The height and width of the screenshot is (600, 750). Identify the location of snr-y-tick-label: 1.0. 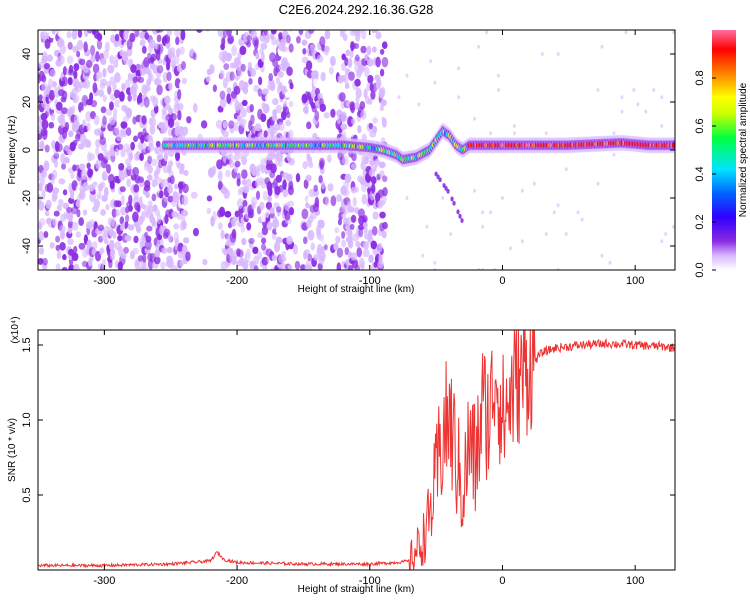
(27, 419).